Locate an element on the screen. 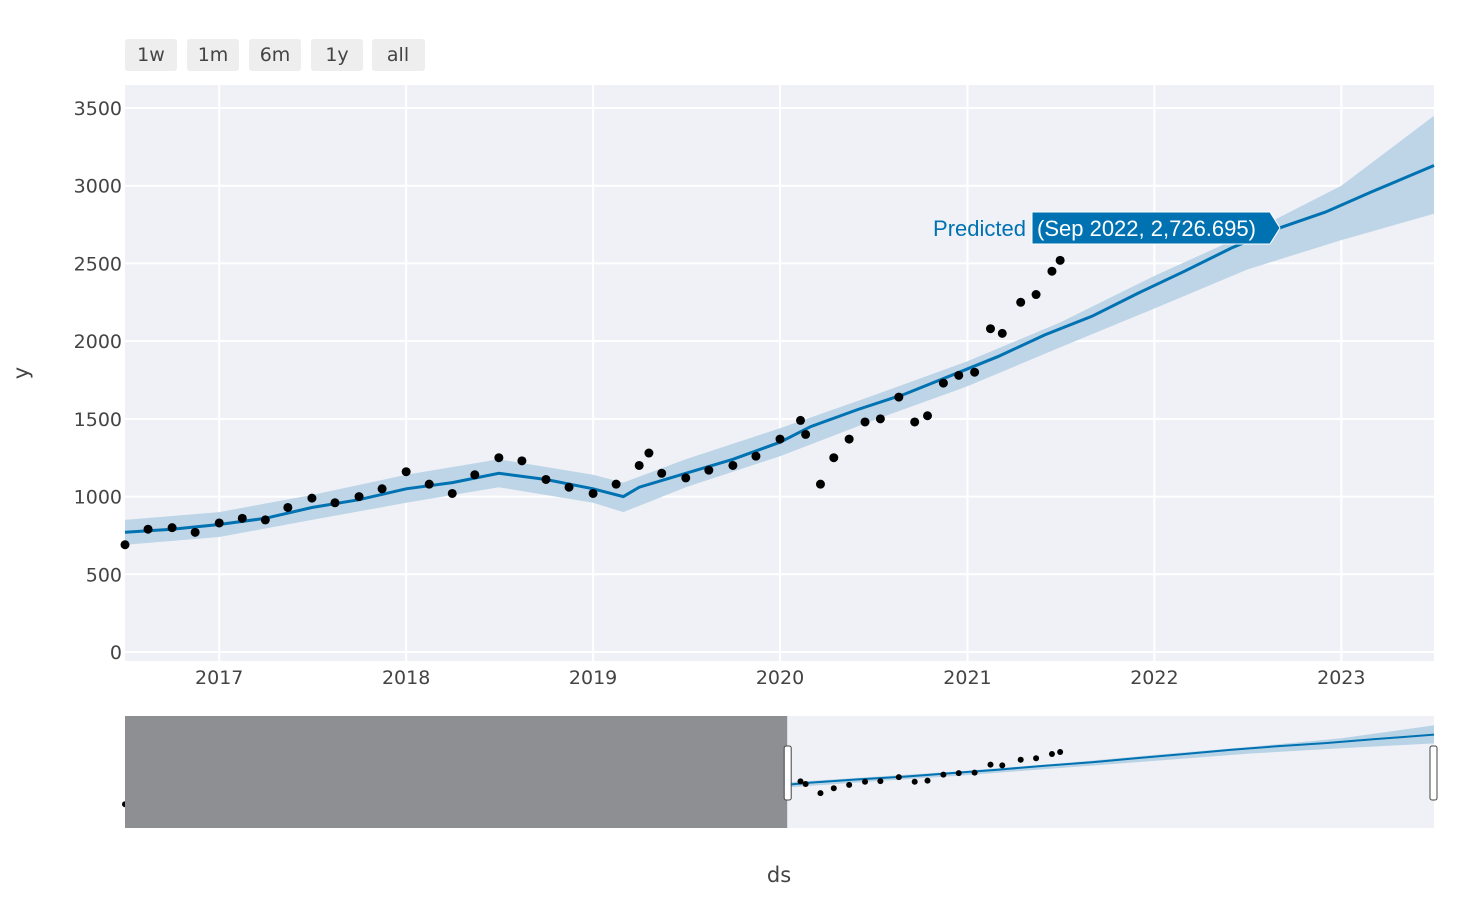  x-tick-label: 2019 is located at coordinates (593, 678).